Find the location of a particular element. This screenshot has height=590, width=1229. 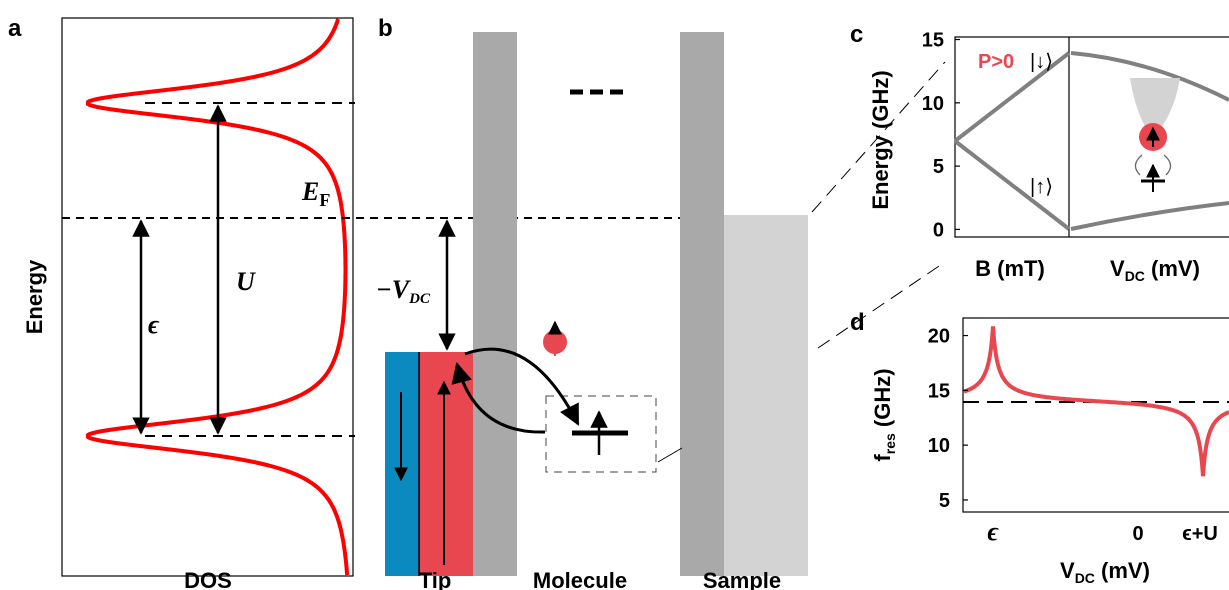

bias-label: −VDC is located at coordinates (403, 291).